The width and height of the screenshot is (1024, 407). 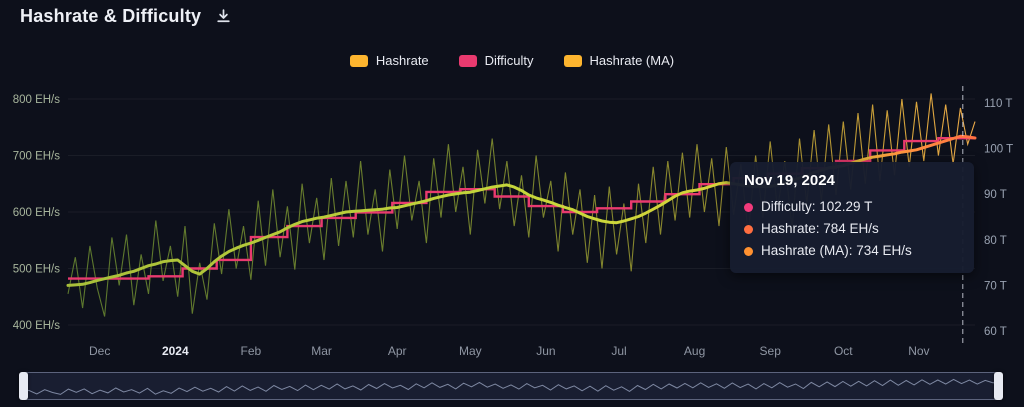 What do you see at coordinates (37, 100) in the screenshot?
I see `left-axis-tick-label: 800 EH/s` at bounding box center [37, 100].